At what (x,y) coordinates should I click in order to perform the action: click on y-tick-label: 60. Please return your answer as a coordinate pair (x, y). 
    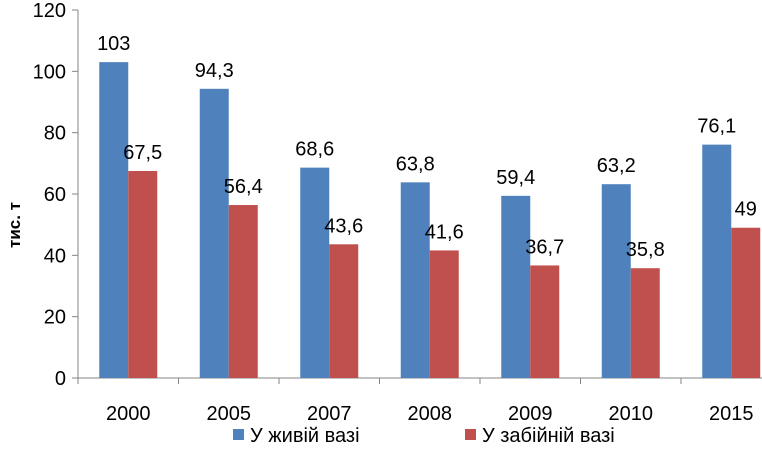
    Looking at the image, I should click on (55, 195).